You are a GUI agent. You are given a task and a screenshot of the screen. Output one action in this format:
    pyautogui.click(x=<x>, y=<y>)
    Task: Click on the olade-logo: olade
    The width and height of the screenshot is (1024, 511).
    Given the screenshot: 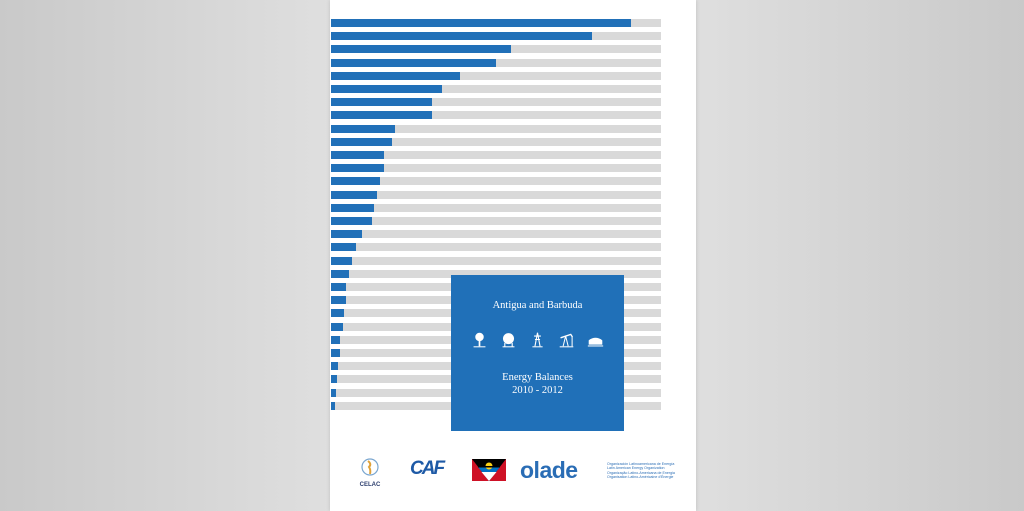 What is the action you would take?
    pyautogui.click(x=549, y=470)
    